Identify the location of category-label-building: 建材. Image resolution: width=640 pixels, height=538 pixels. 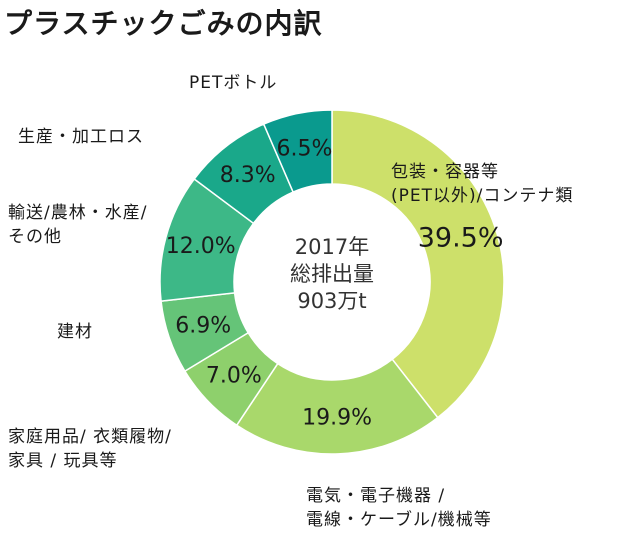
(75, 332).